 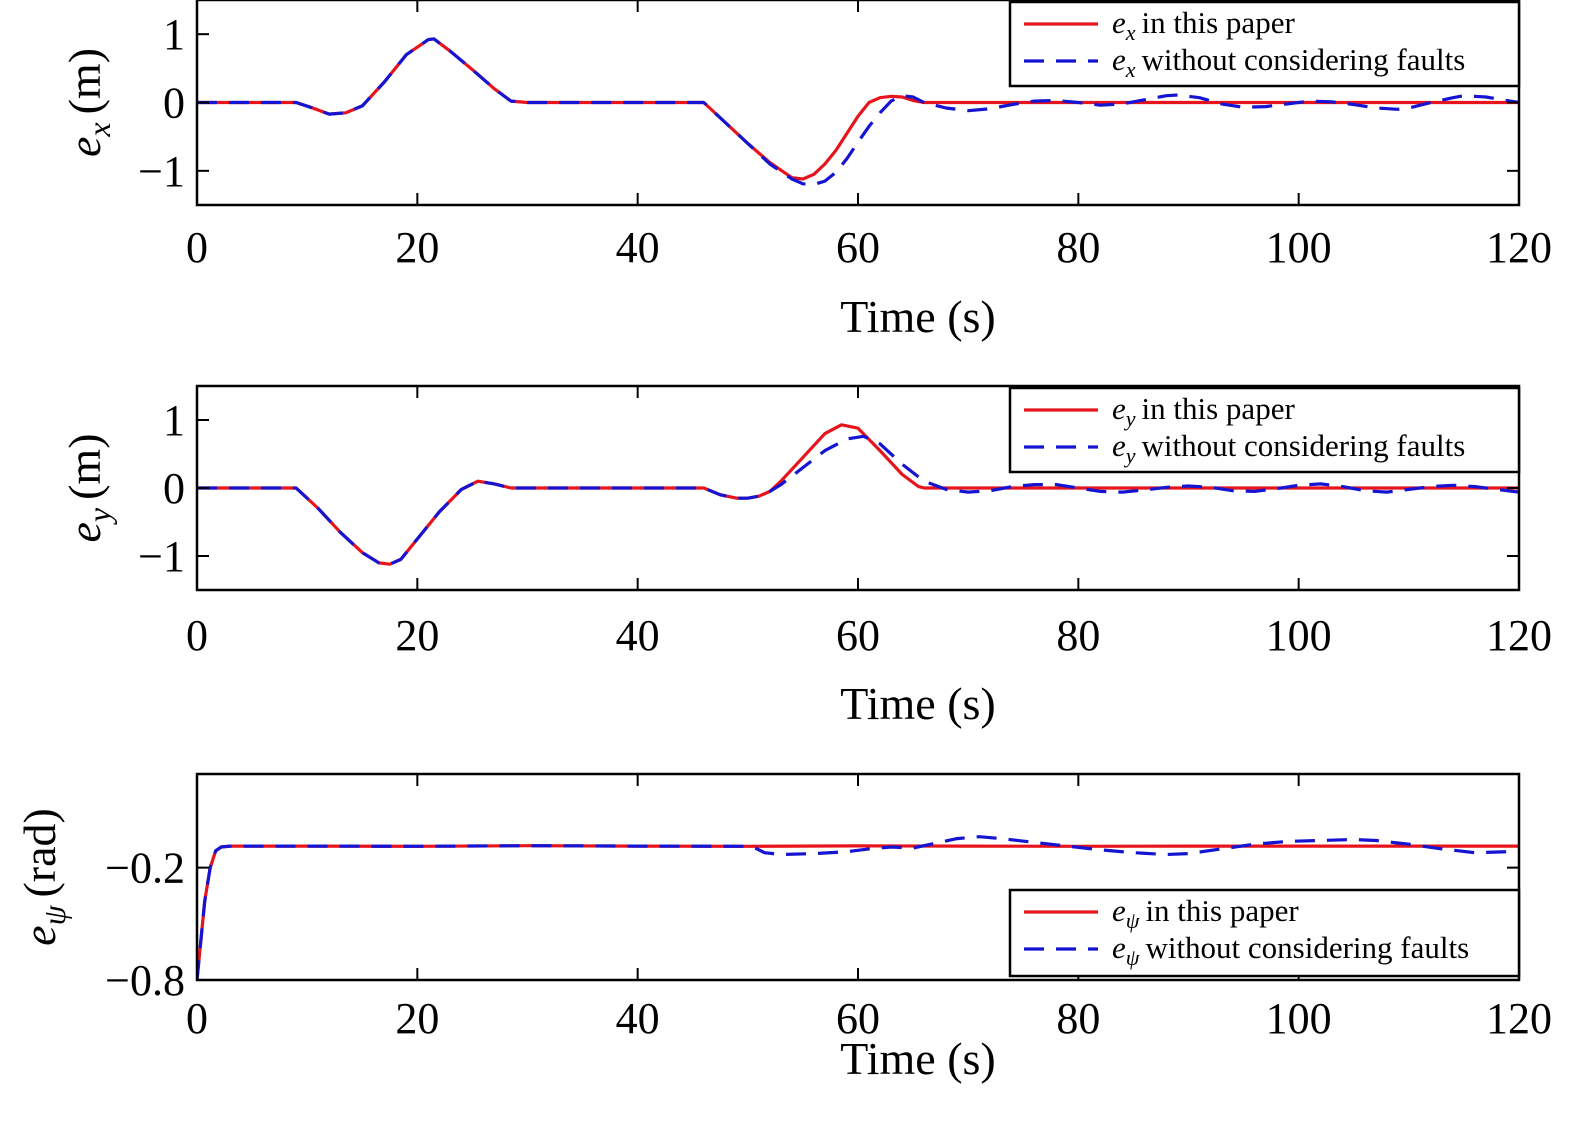 I want to click on legend-entry: ex in this paper, so click(x=1203, y=25).